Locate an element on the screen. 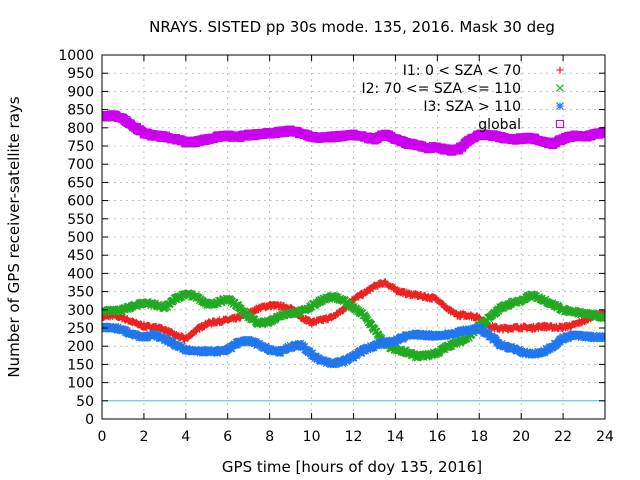 The image size is (640, 480). x-tick-label: 2 is located at coordinates (143, 437).